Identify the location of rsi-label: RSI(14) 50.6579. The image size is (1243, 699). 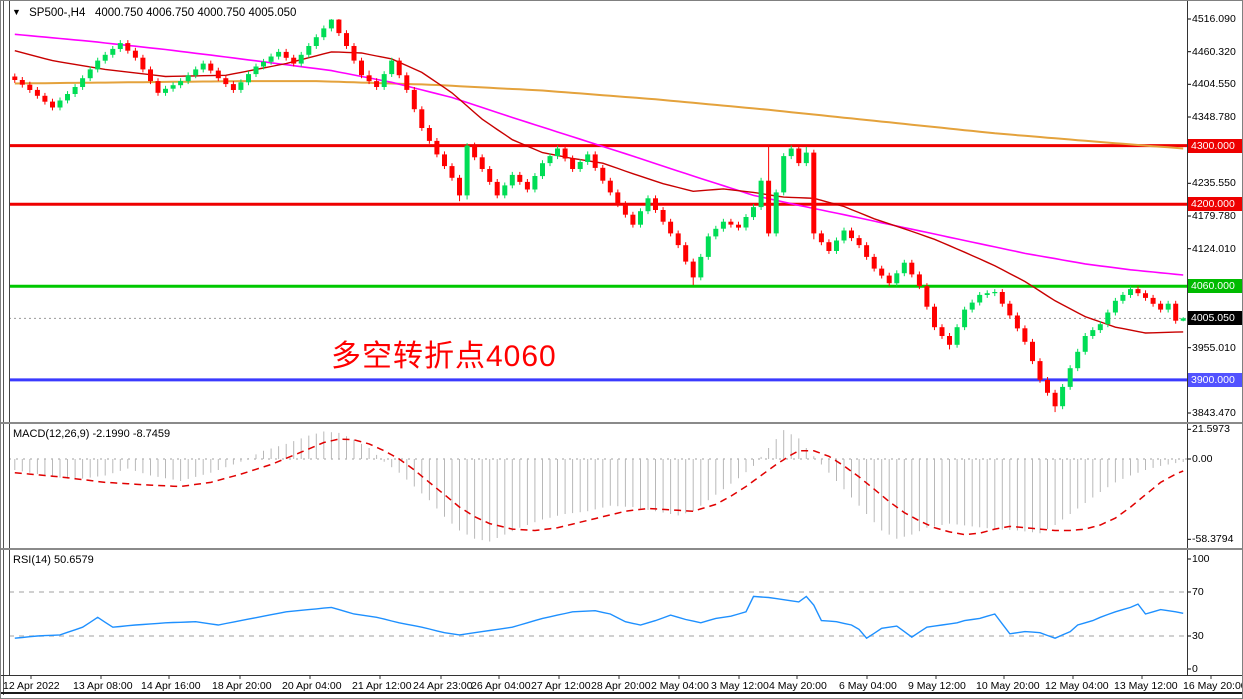
(53, 560).